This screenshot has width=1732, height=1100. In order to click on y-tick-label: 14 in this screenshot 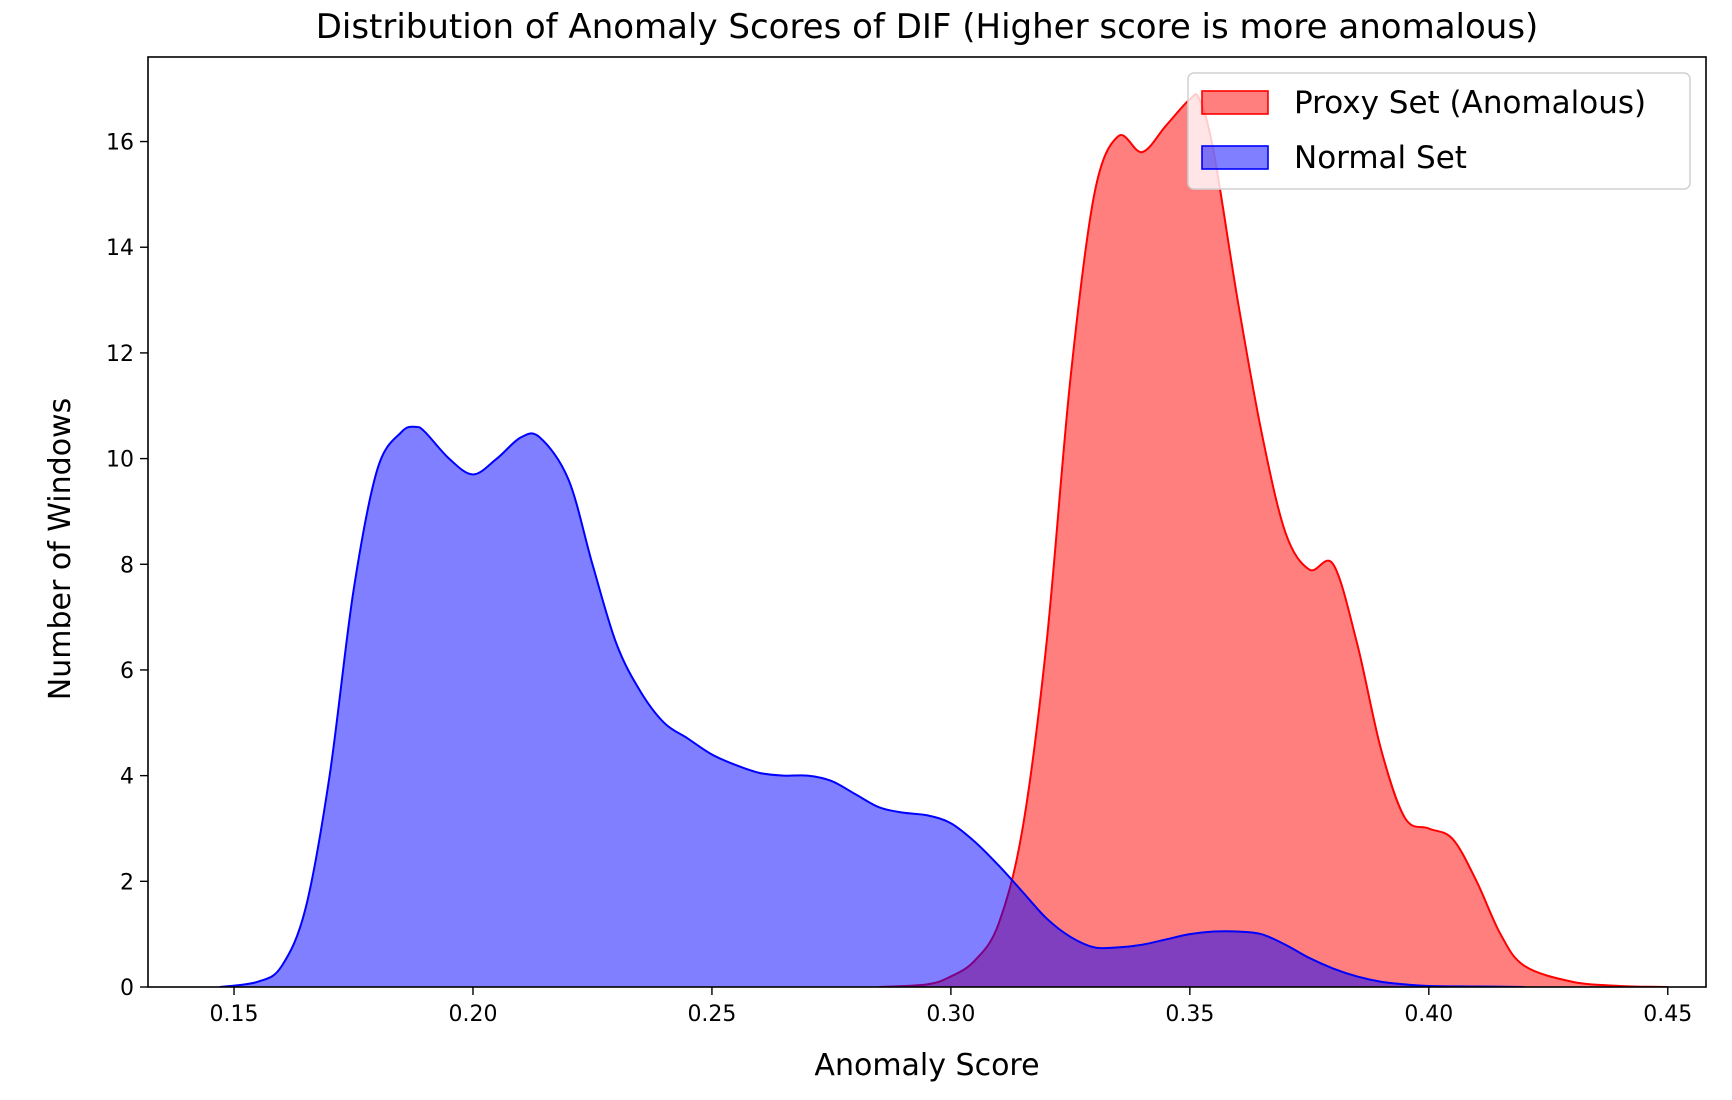, I will do `click(120, 248)`.